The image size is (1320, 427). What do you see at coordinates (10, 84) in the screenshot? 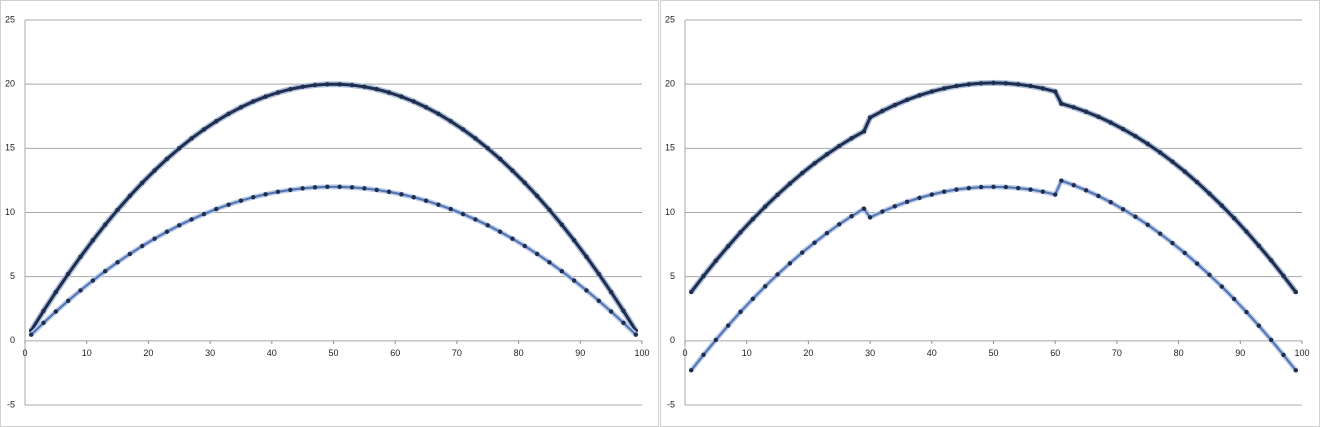
I see `y-tick-label: 20` at bounding box center [10, 84].